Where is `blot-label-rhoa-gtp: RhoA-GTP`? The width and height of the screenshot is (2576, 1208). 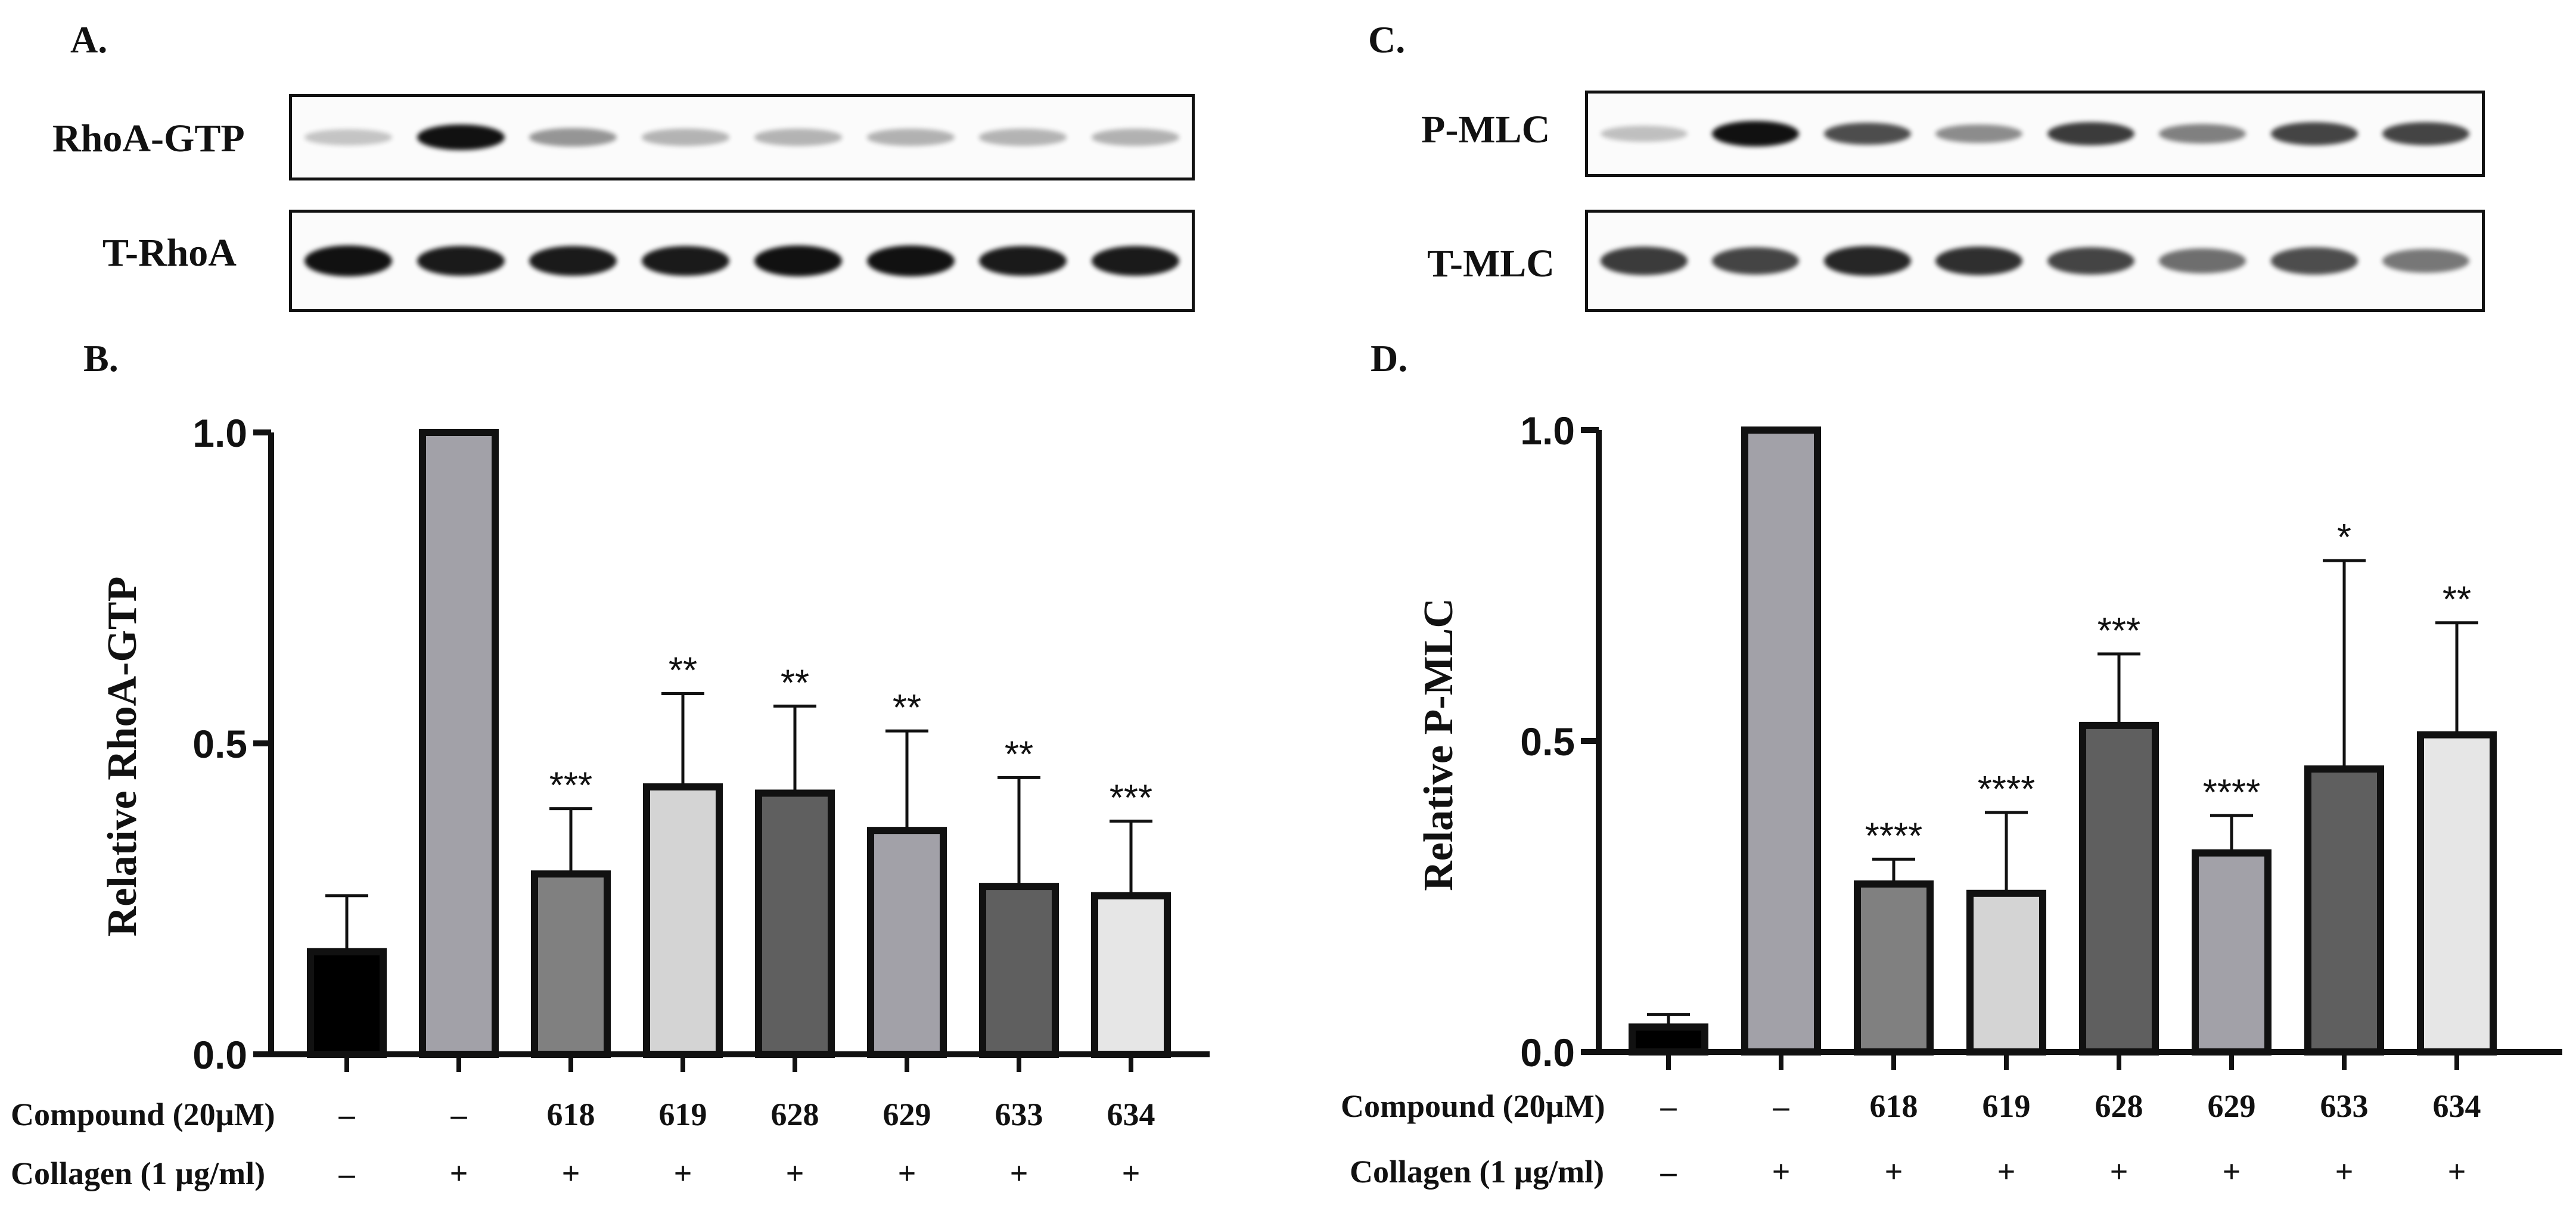
blot-label-rhoa-gtp: RhoA-GTP is located at coordinates (148, 138).